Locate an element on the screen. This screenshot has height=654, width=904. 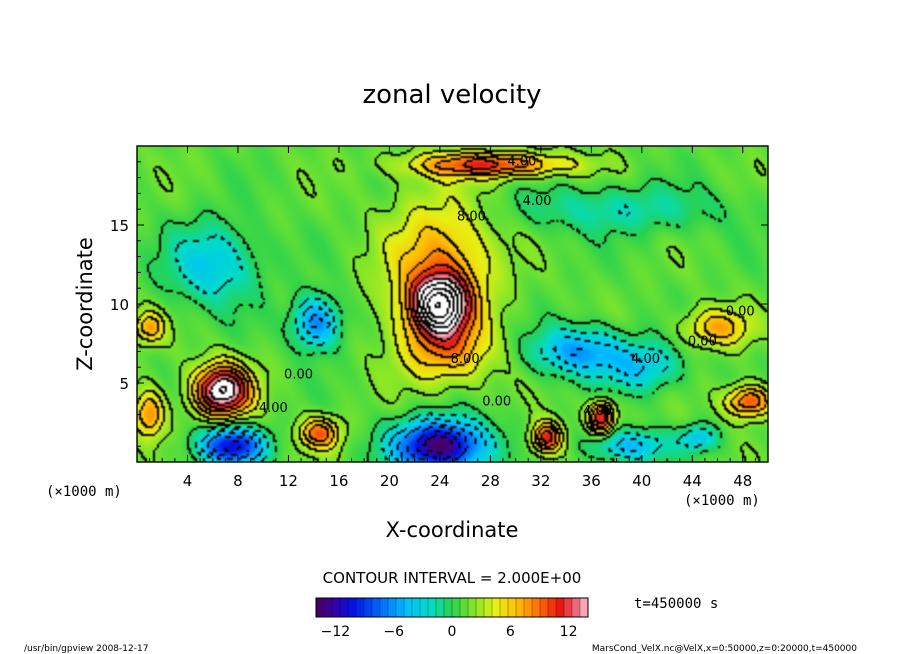
y-axis-label: Z-coordinate is located at coordinates (85, 304).